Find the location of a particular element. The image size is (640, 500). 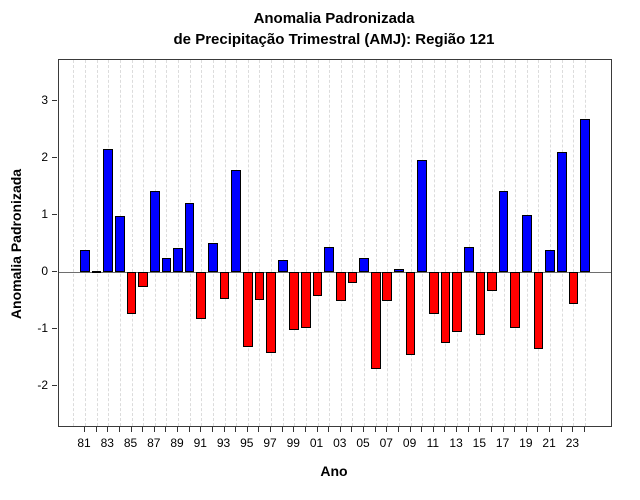

x-tick-label: 09 is located at coordinates (409, 443).